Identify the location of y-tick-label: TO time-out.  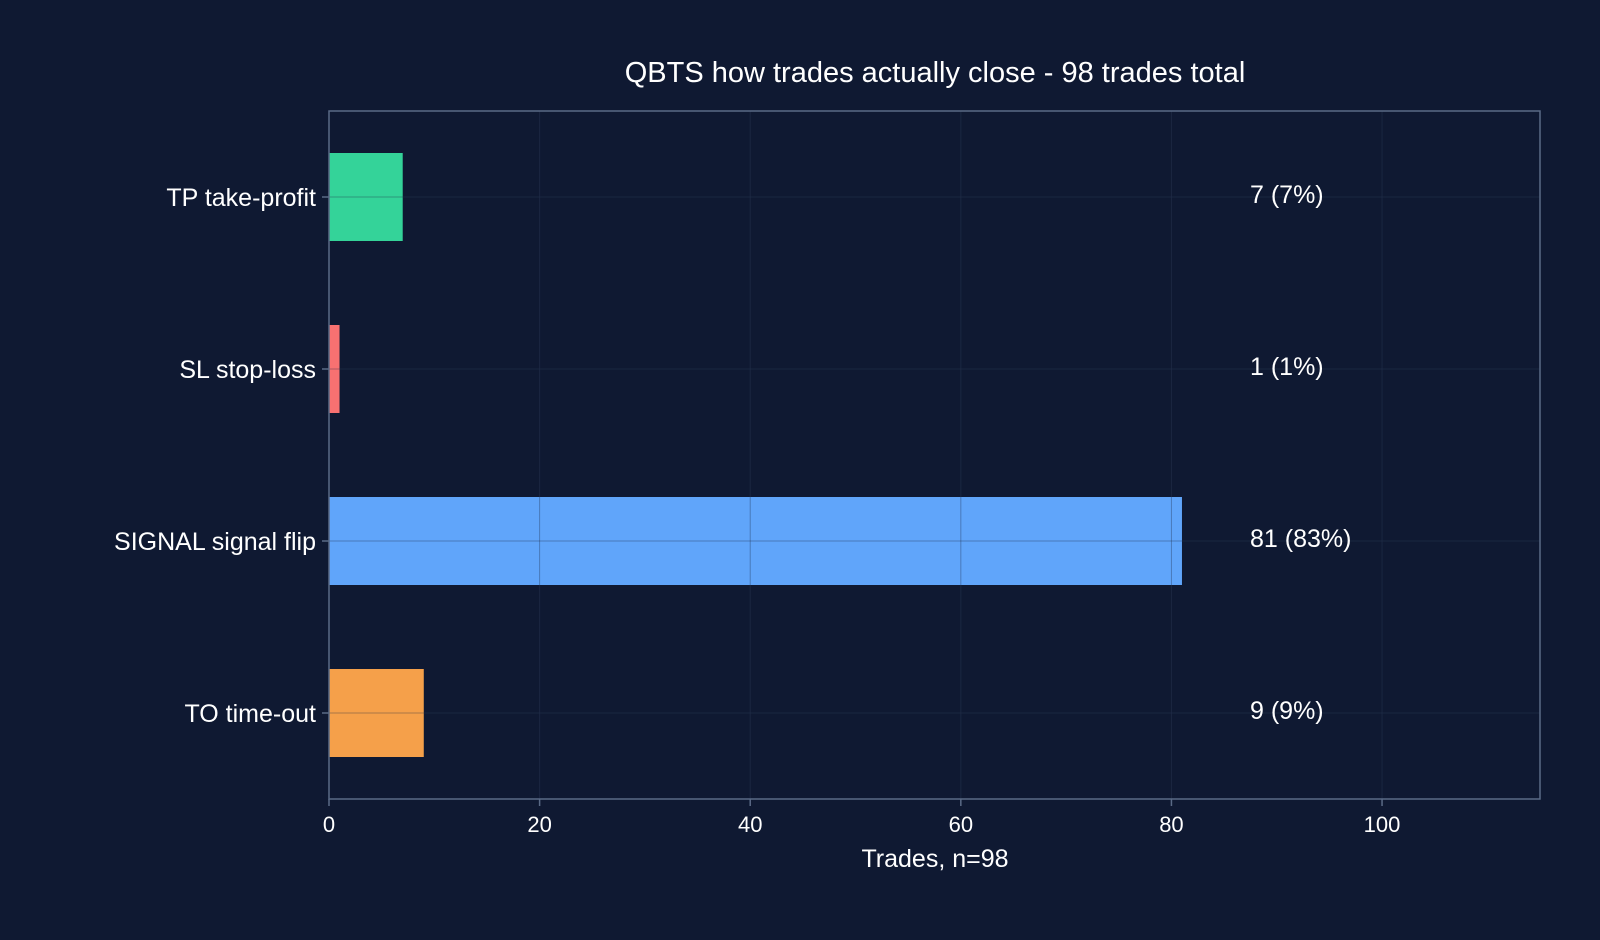
(250, 714).